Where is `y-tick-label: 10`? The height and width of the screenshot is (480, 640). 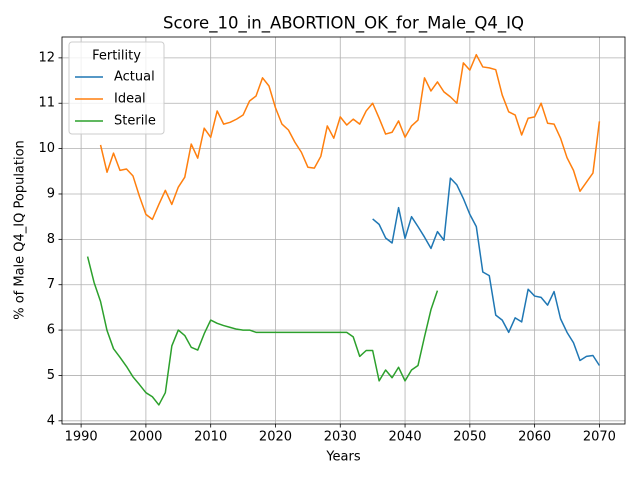 y-tick-label: 10 is located at coordinates (46, 148).